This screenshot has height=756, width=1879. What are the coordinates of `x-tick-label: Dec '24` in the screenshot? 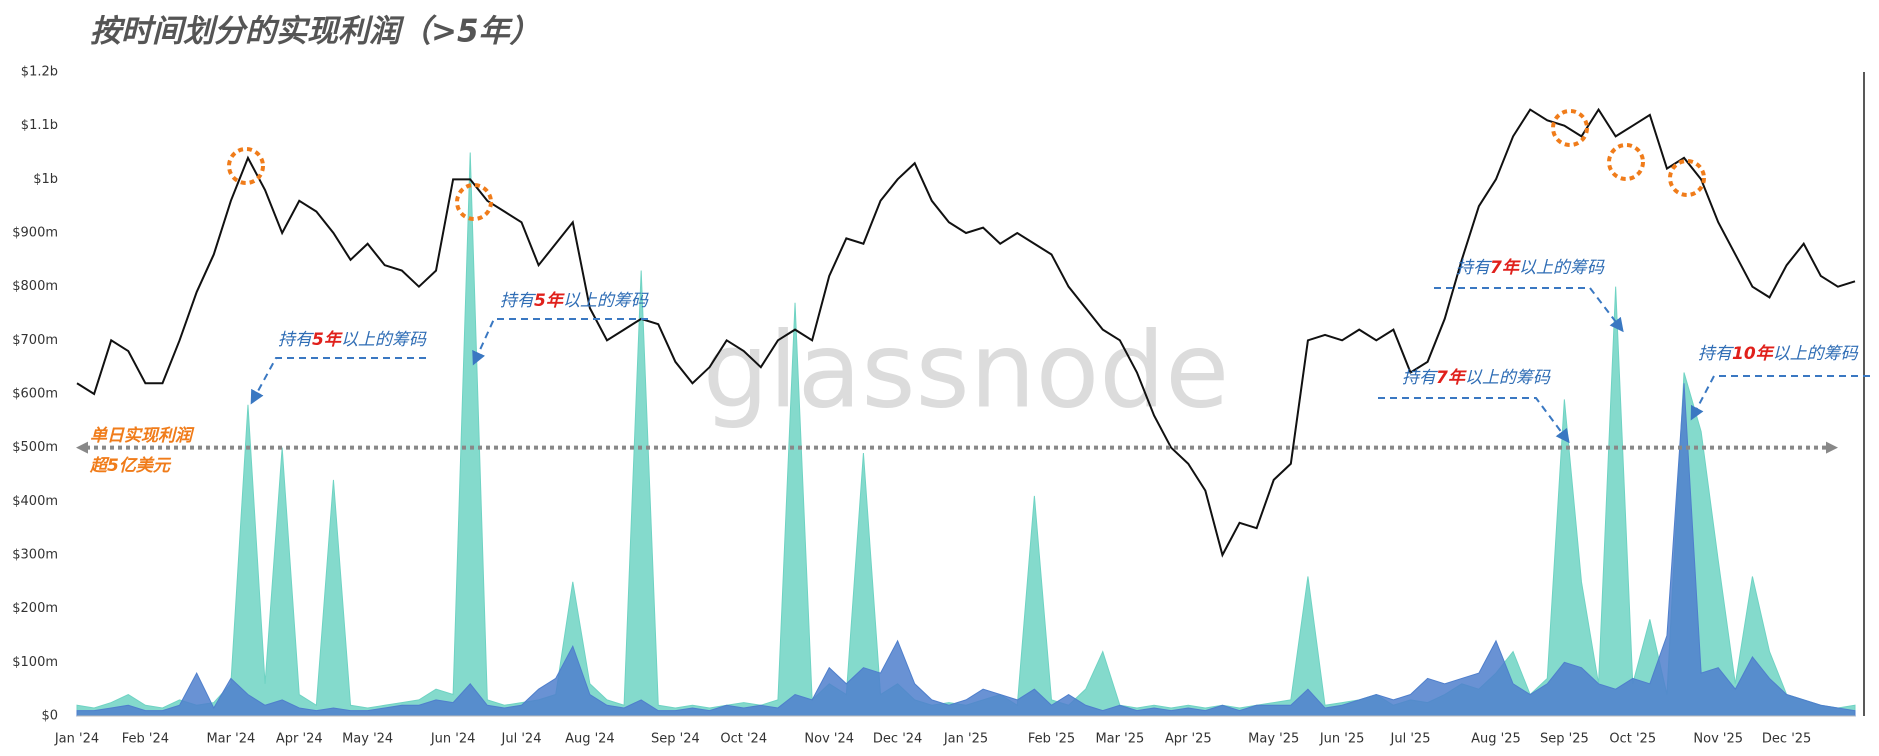 It's located at (897, 739).